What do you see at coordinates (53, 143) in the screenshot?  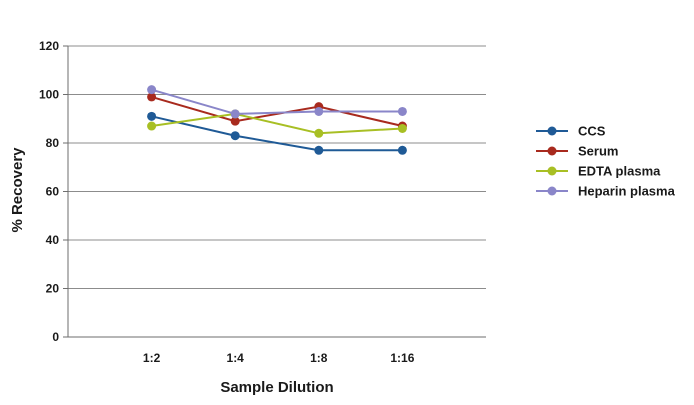 I see `y-tick-label: 80` at bounding box center [53, 143].